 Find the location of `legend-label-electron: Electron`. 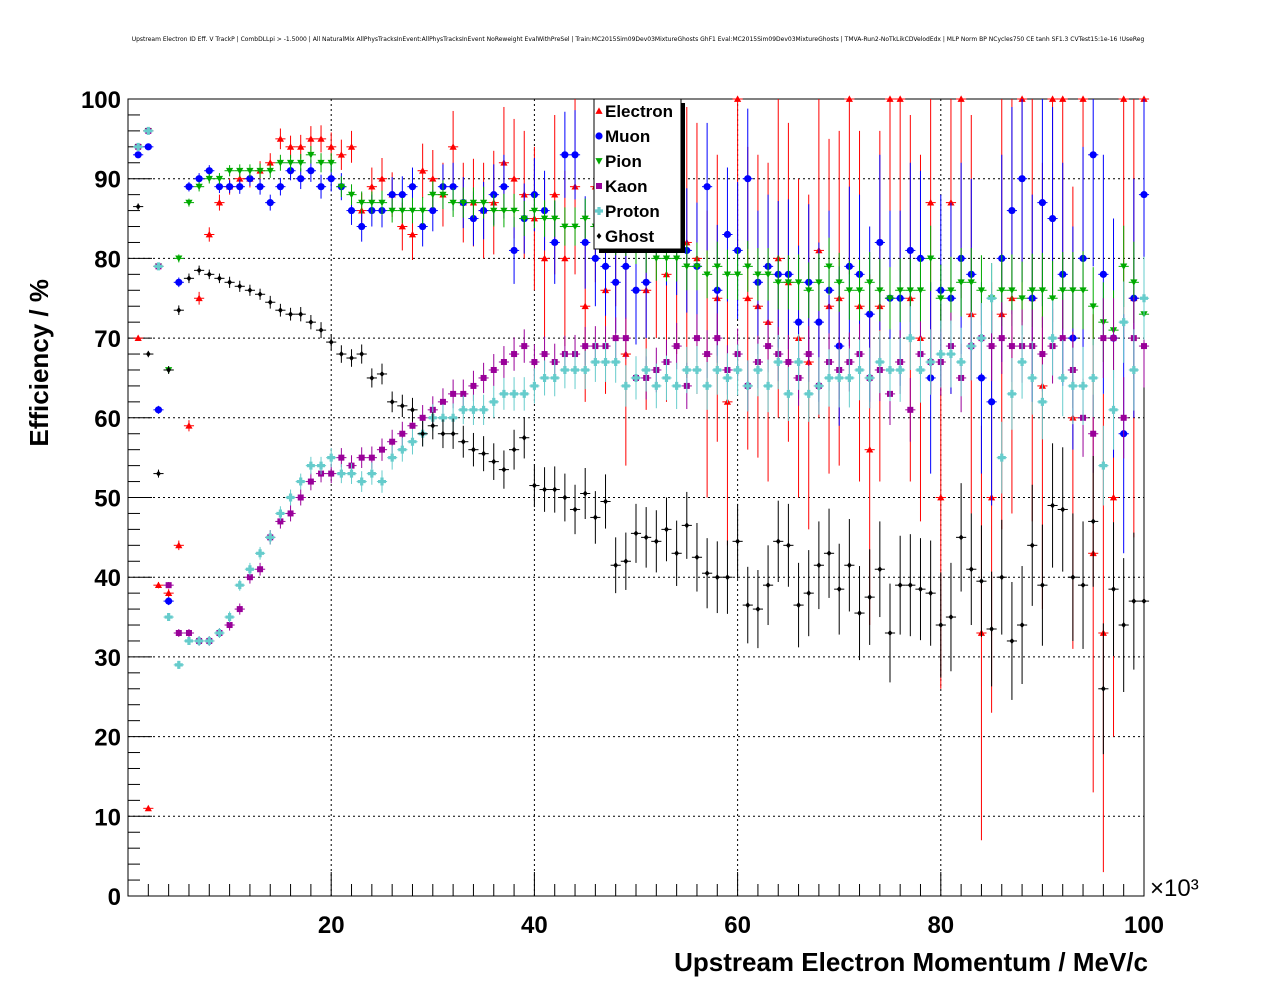

legend-label-electron: Electron is located at coordinates (639, 111).